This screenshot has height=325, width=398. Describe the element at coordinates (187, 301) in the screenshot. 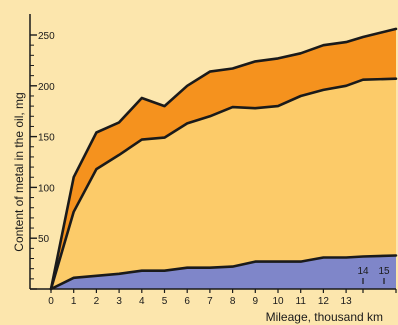

I see `x-tick-label: 6` at that location.